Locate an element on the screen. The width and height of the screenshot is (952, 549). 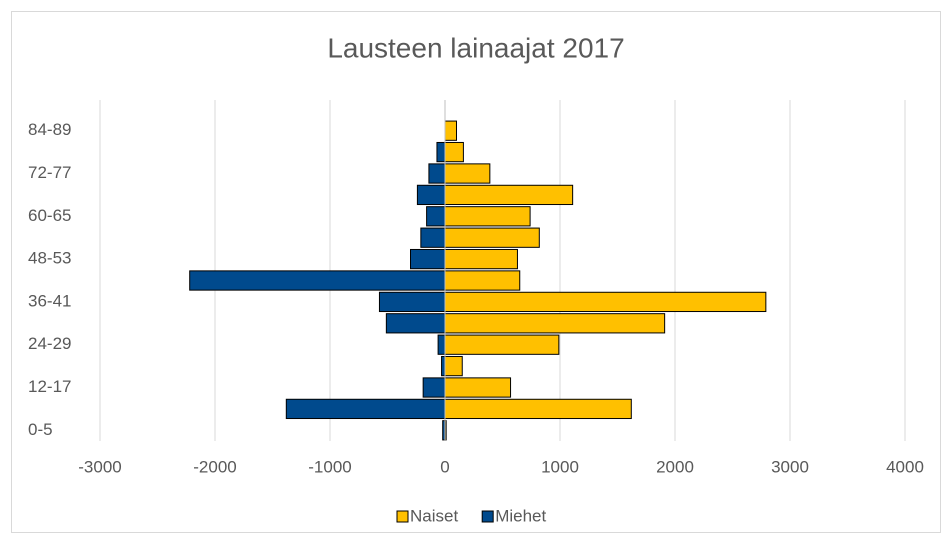
legend-label: Naiset is located at coordinates (434, 515).